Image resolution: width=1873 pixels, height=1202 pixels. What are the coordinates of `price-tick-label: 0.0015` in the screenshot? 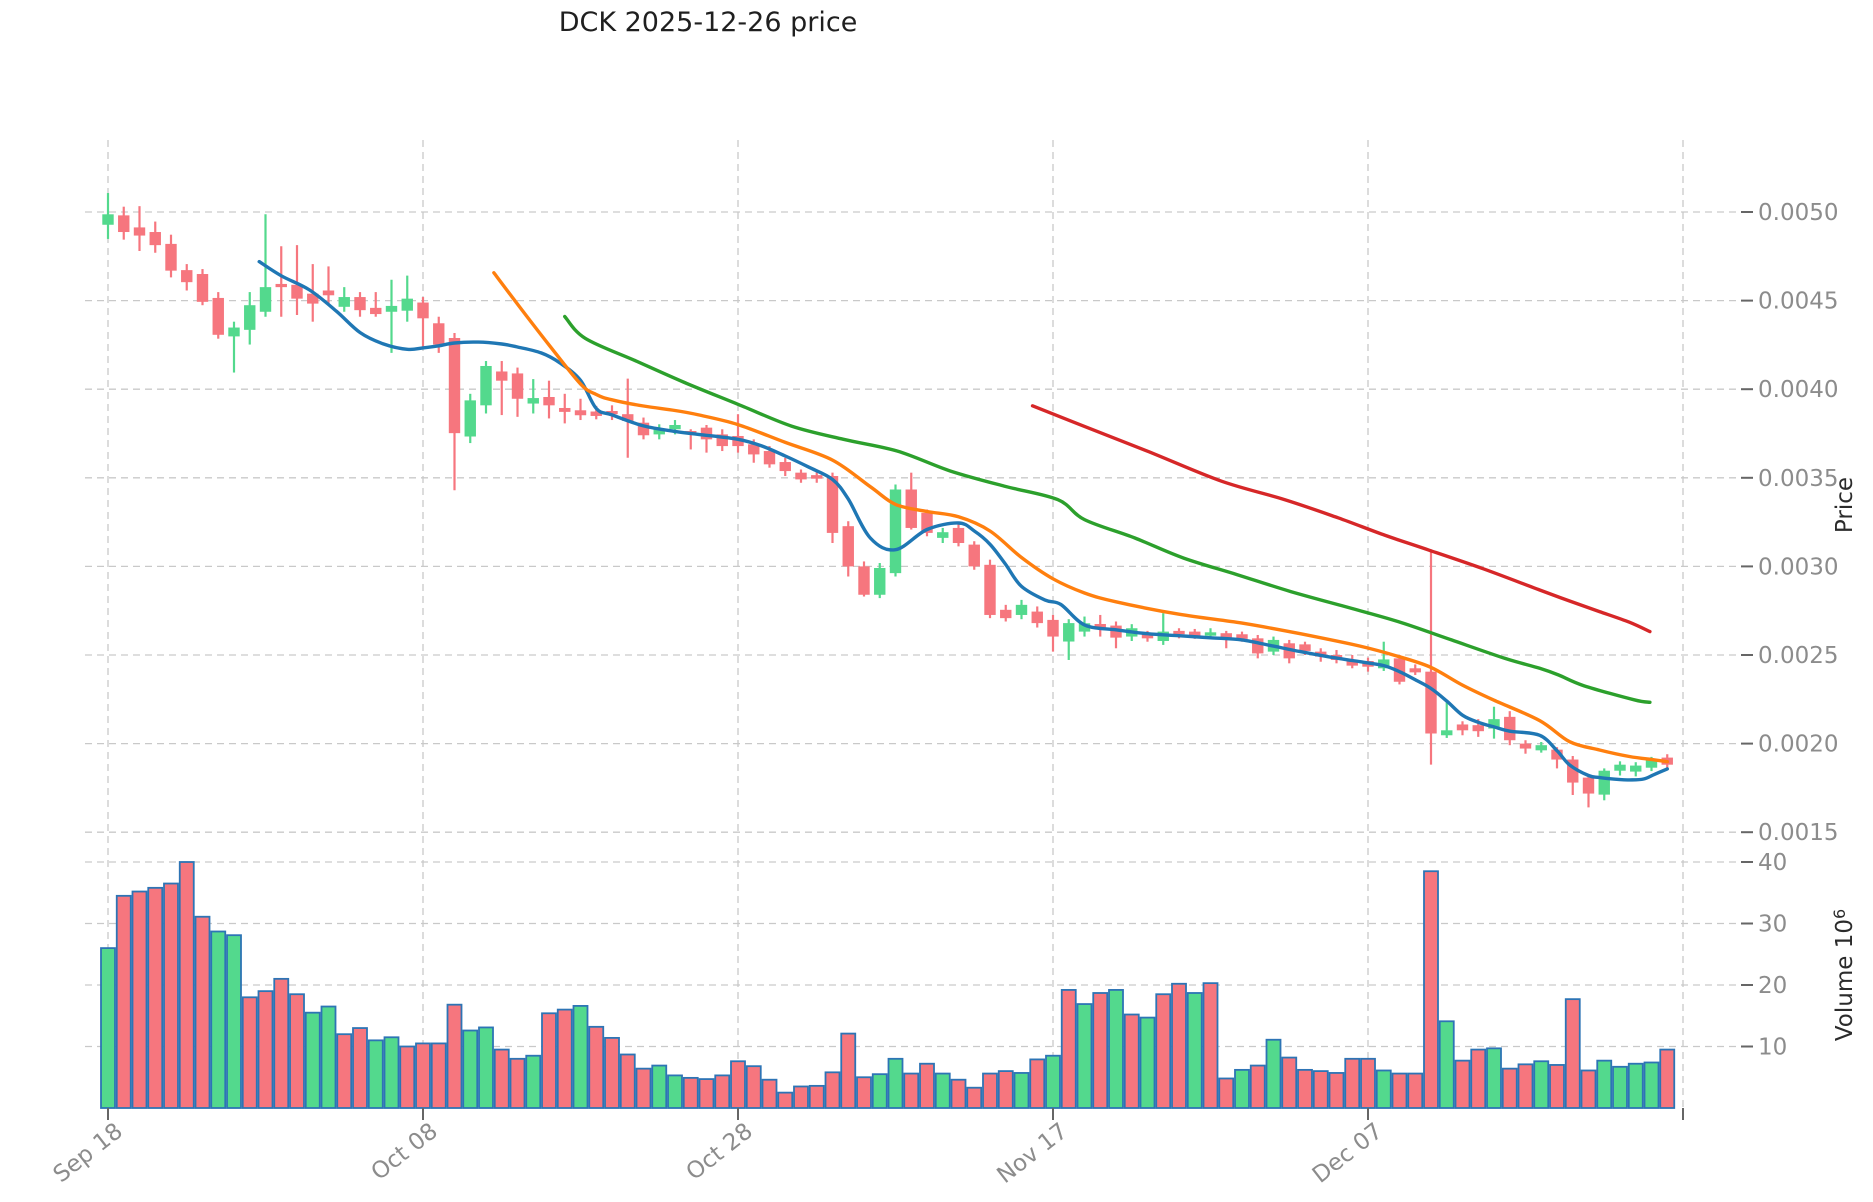 It's located at (1798, 833).